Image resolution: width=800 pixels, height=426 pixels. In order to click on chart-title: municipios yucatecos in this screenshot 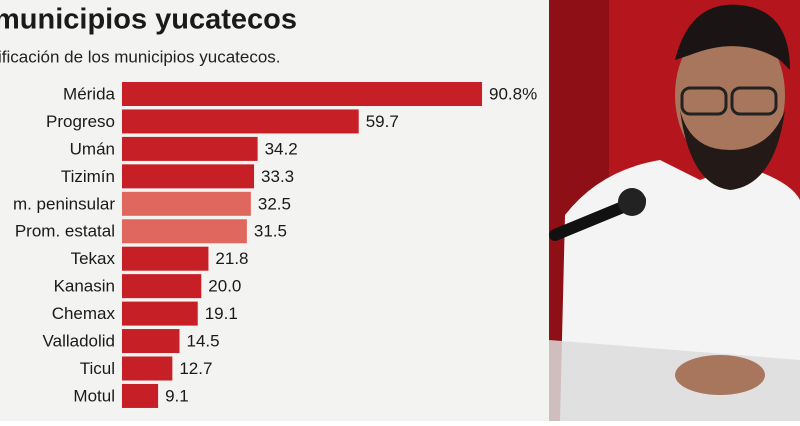, I will do `click(148, 20)`.